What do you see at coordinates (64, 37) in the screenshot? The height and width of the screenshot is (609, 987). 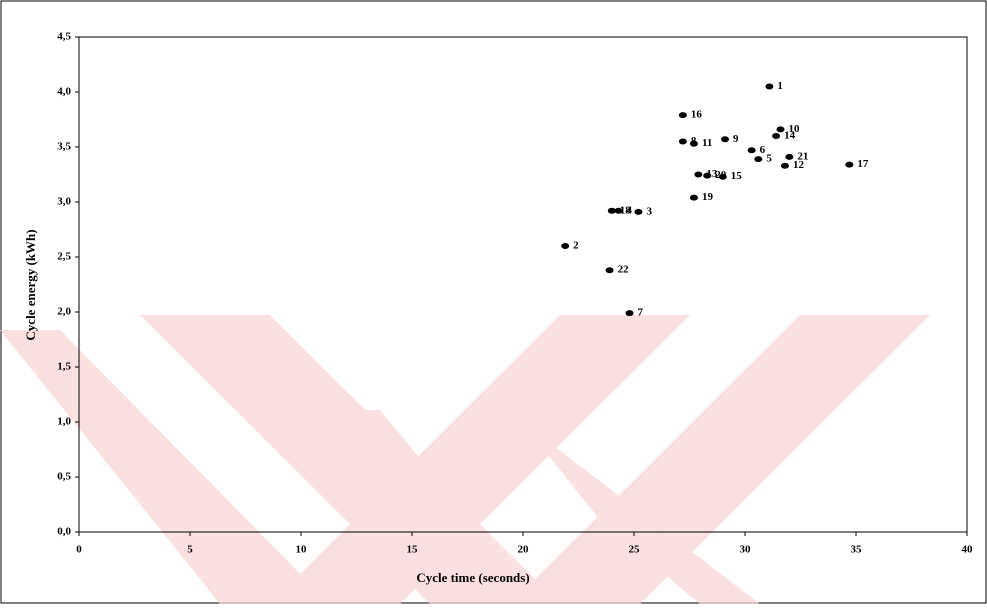 I see `y-tick-label: 4,5` at bounding box center [64, 37].